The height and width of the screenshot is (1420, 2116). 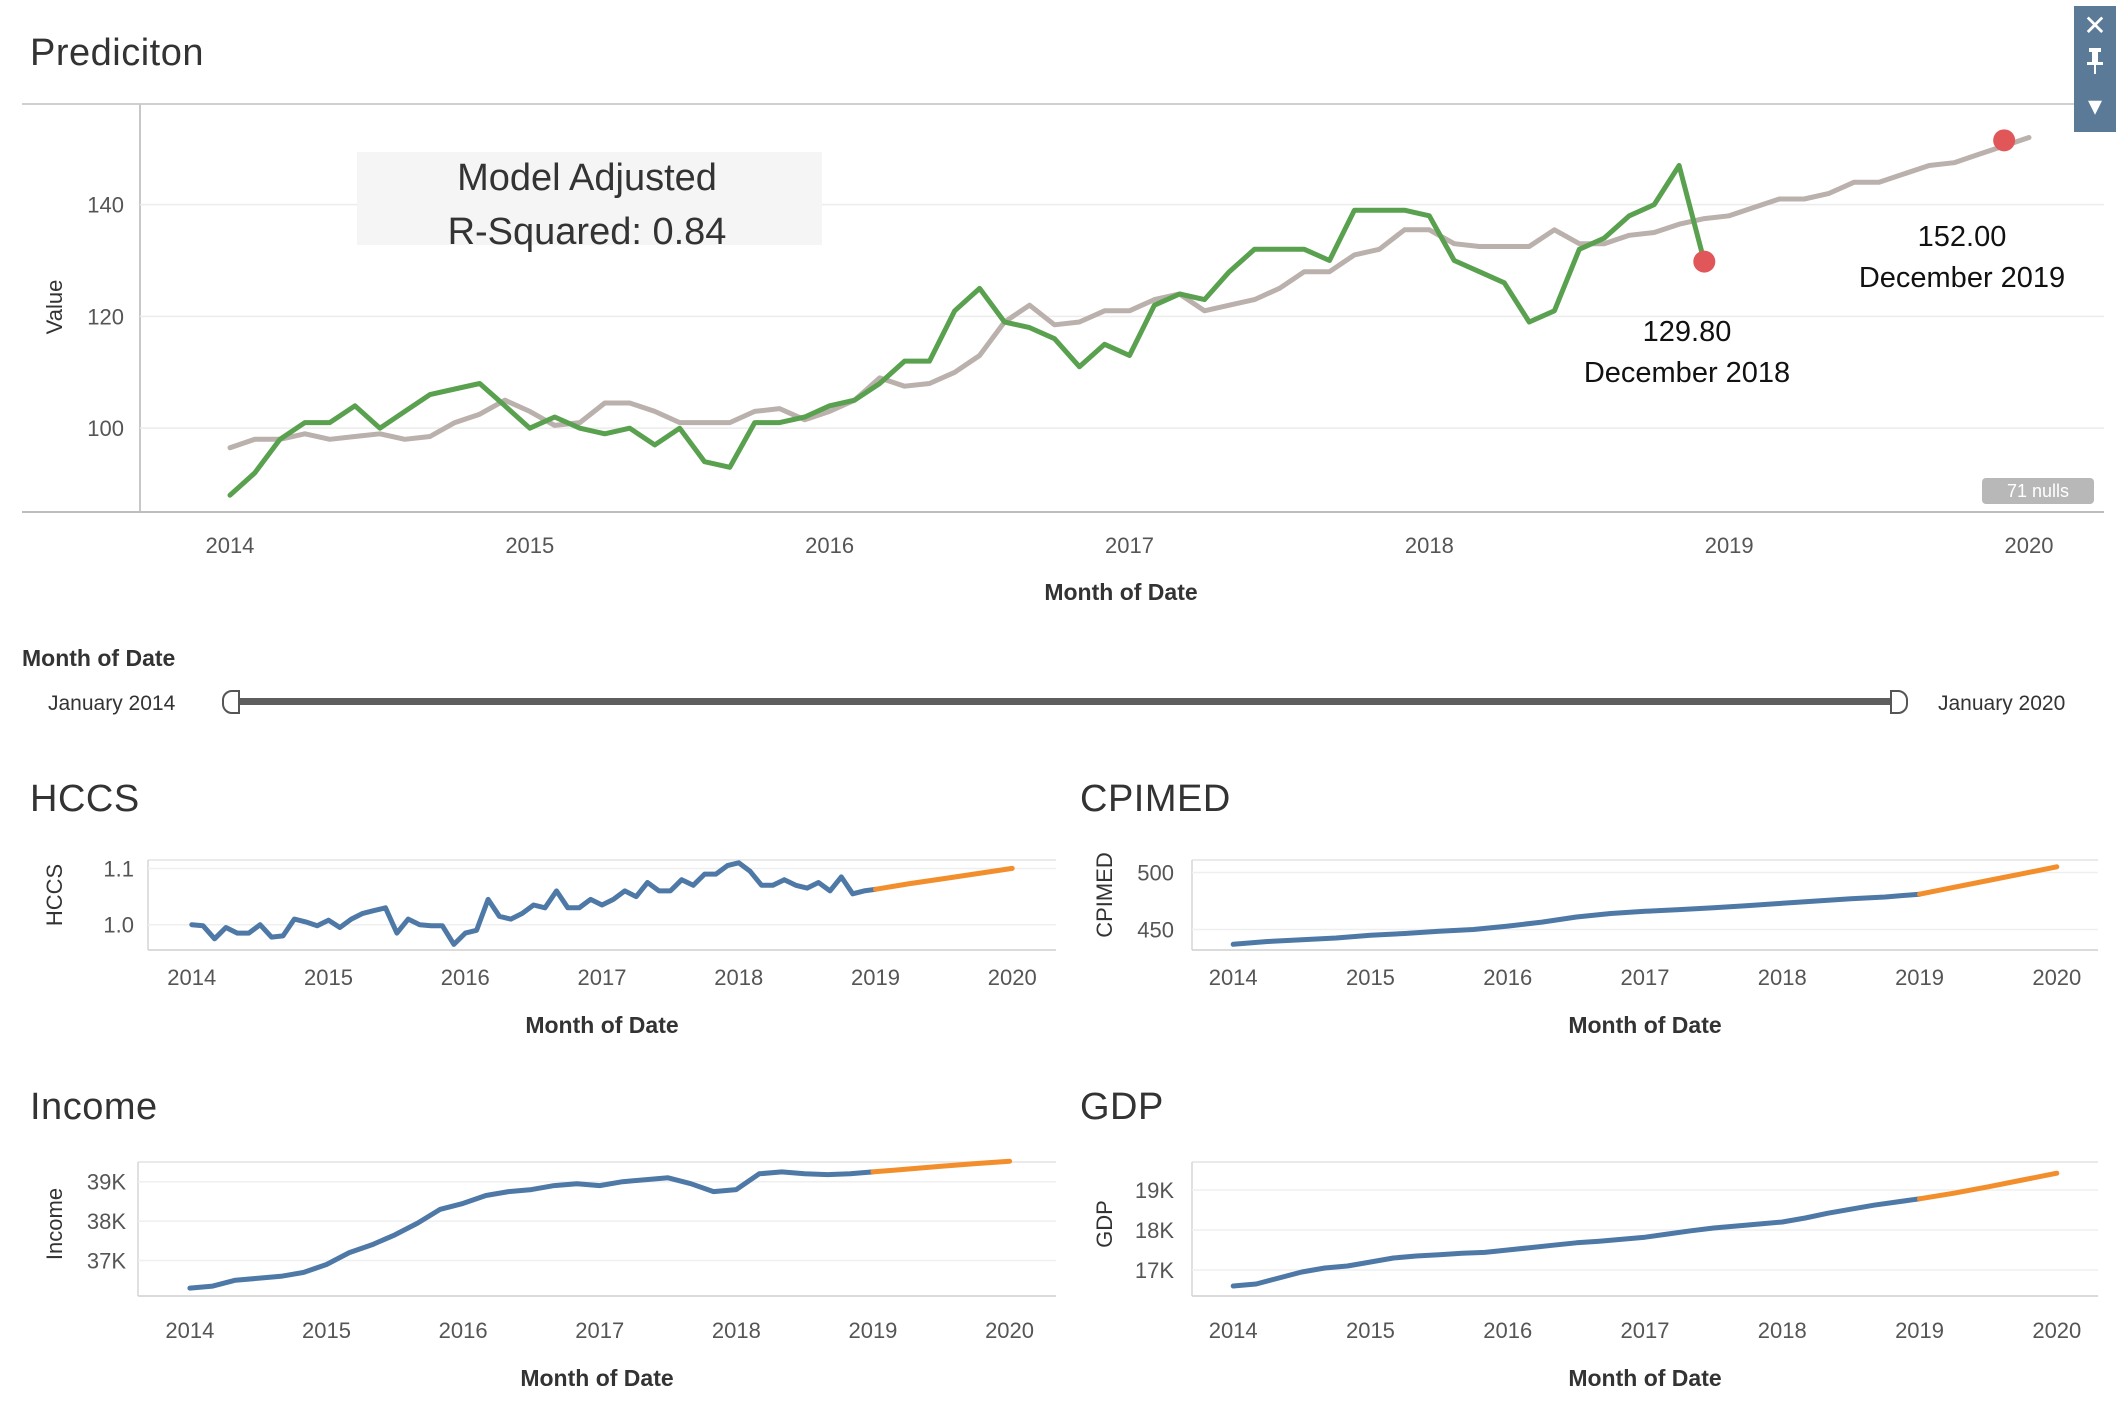 I want to click on income-title: Income, so click(x=94, y=1107).